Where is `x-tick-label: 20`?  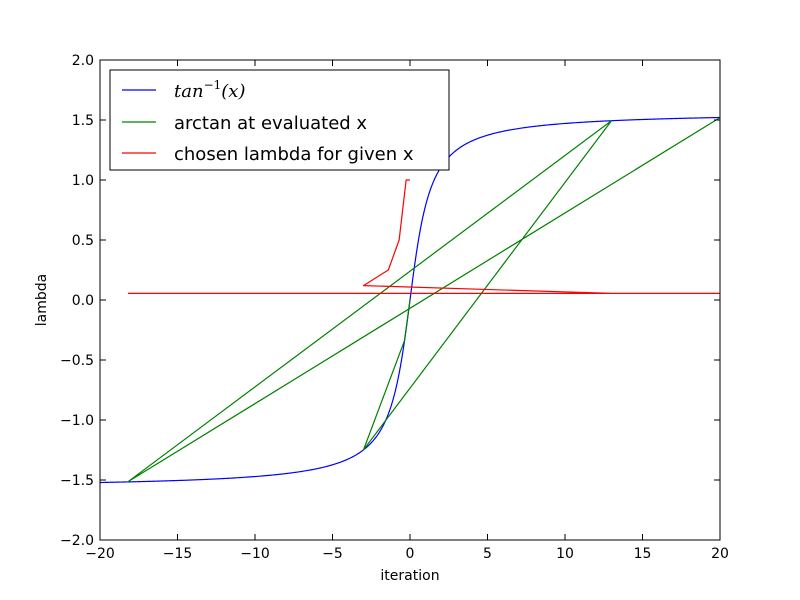 x-tick-label: 20 is located at coordinates (720, 554).